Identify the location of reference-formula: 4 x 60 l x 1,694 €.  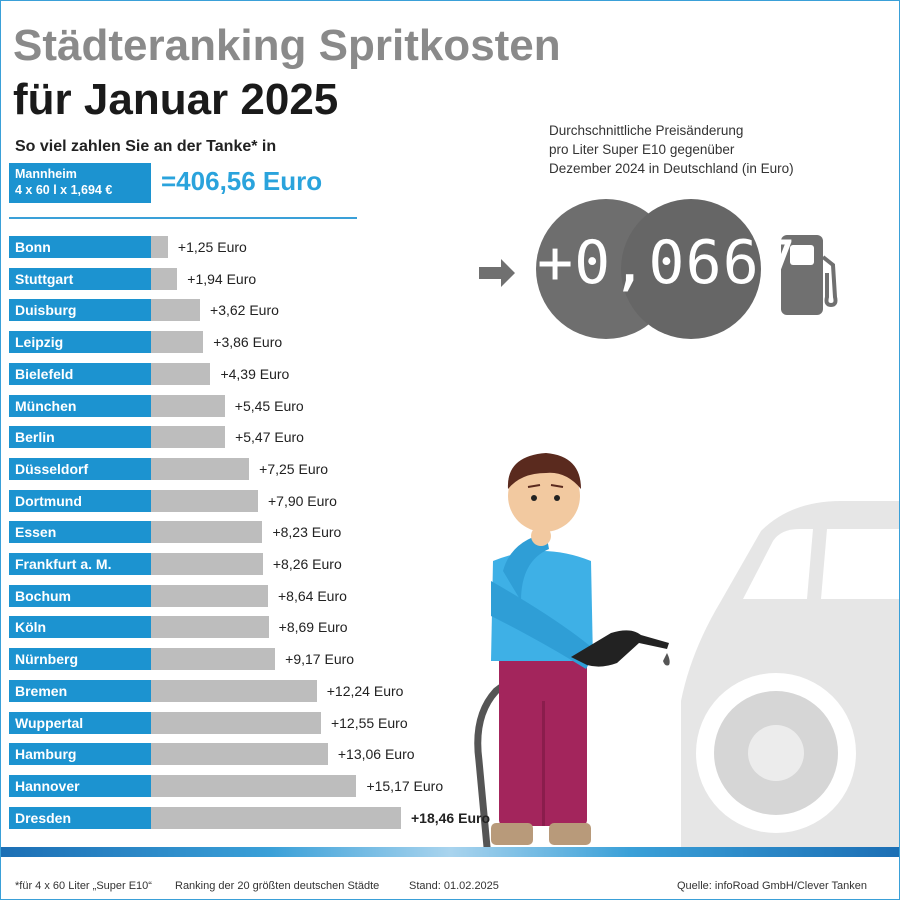
(64, 190).